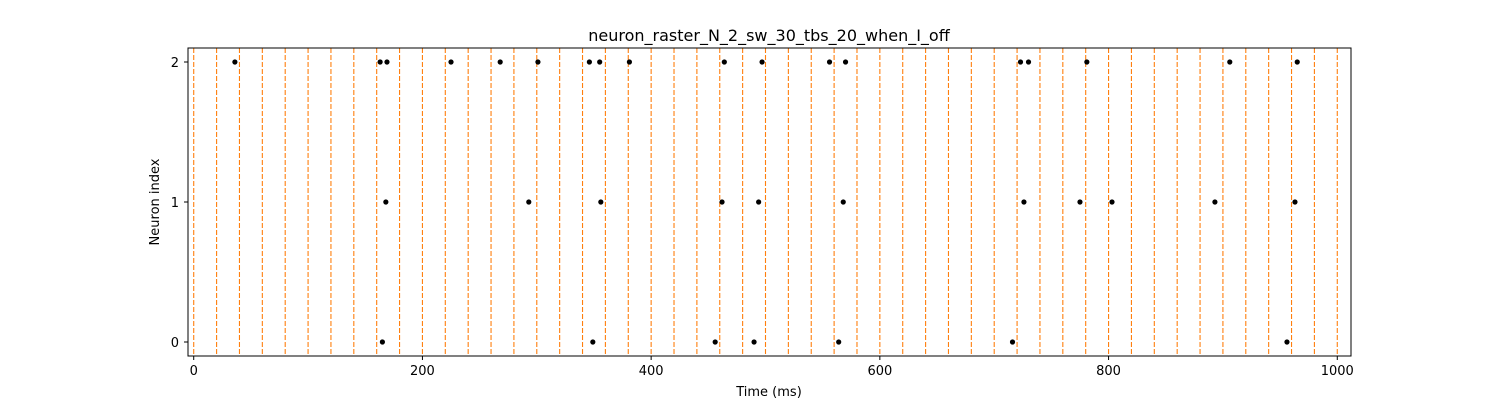  Describe the element at coordinates (1337, 371) in the screenshot. I see `x-tick-label: 1000` at that location.